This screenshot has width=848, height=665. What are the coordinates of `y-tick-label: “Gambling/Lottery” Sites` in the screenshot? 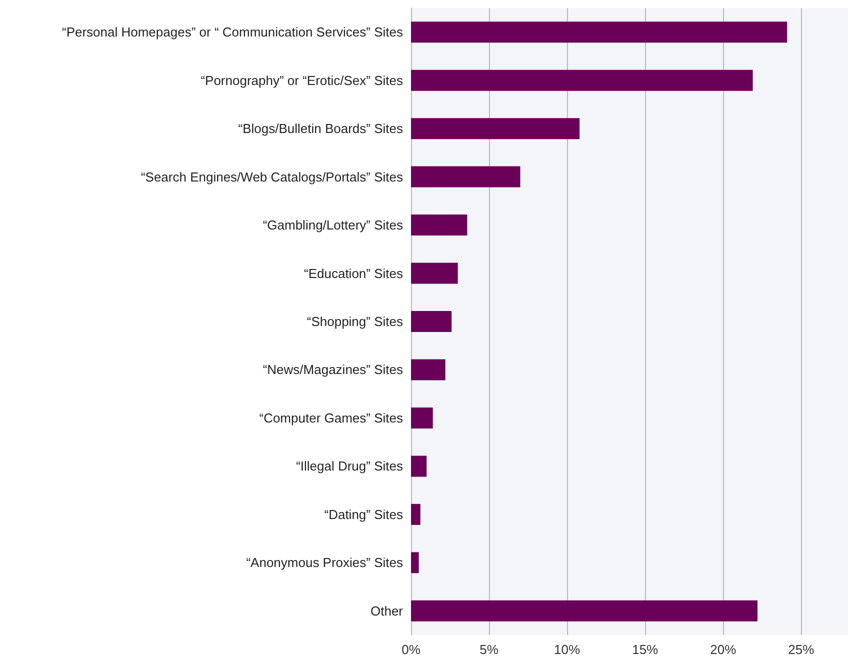 It's located at (333, 225).